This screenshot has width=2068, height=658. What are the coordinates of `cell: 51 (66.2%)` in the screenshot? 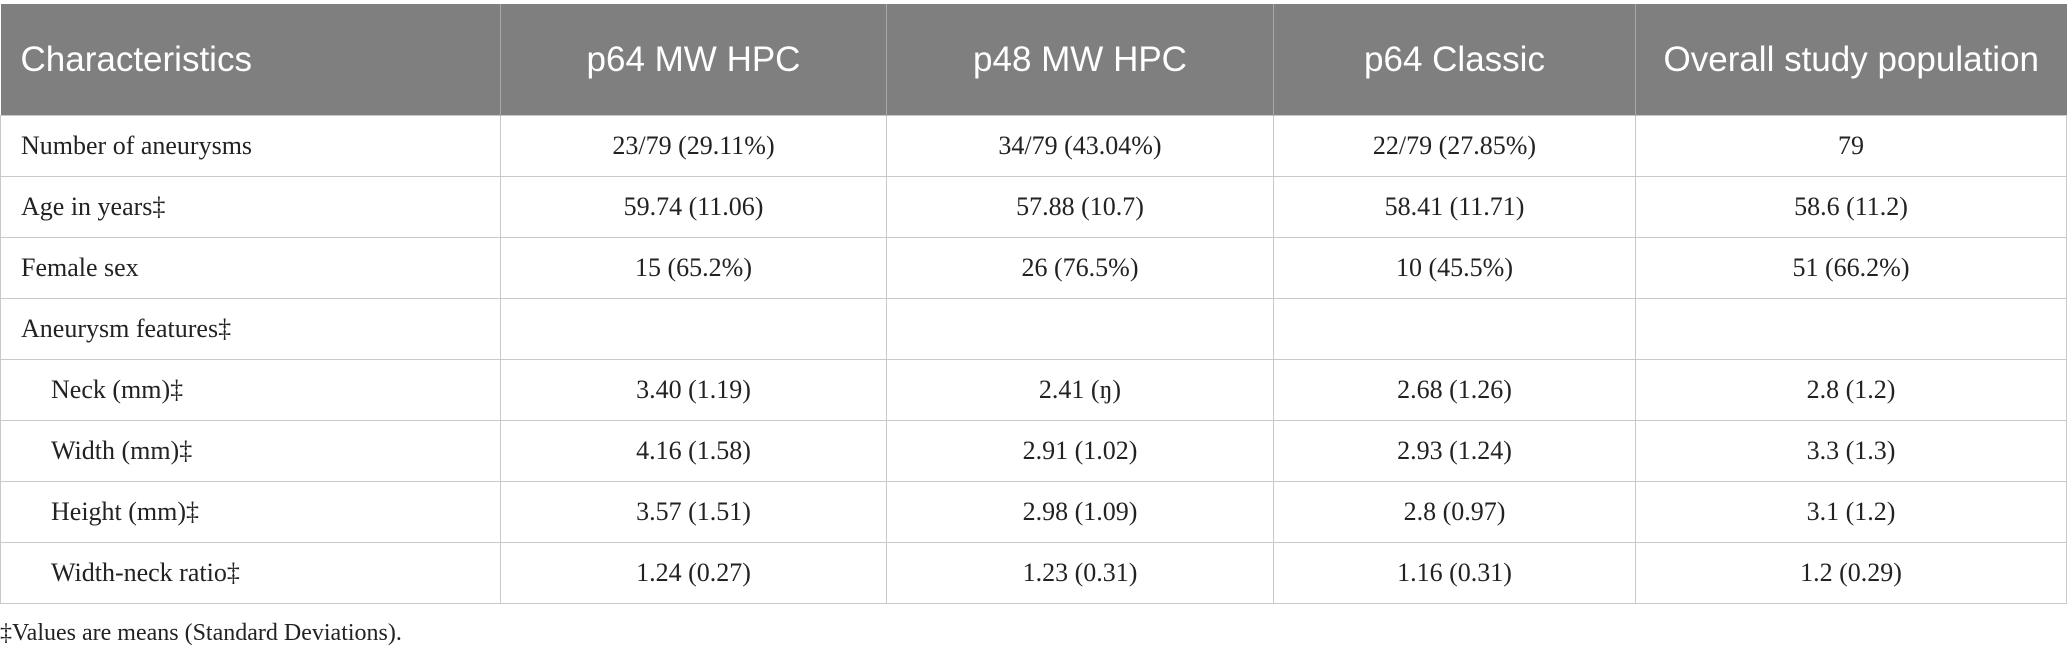 It's located at (1851, 268).